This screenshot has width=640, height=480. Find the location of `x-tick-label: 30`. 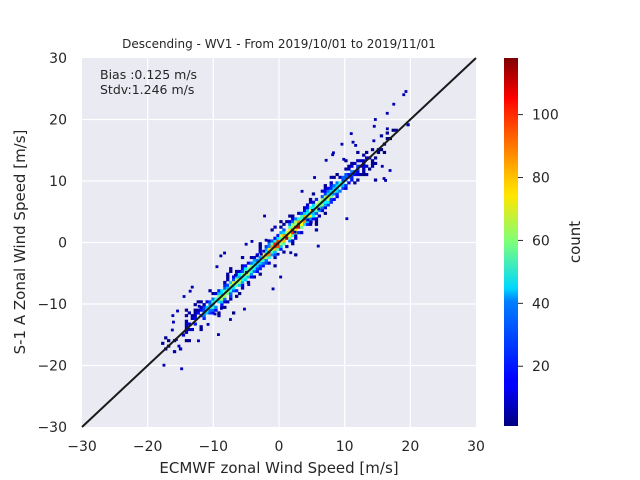

x-tick-label: 30 is located at coordinates (476, 447).